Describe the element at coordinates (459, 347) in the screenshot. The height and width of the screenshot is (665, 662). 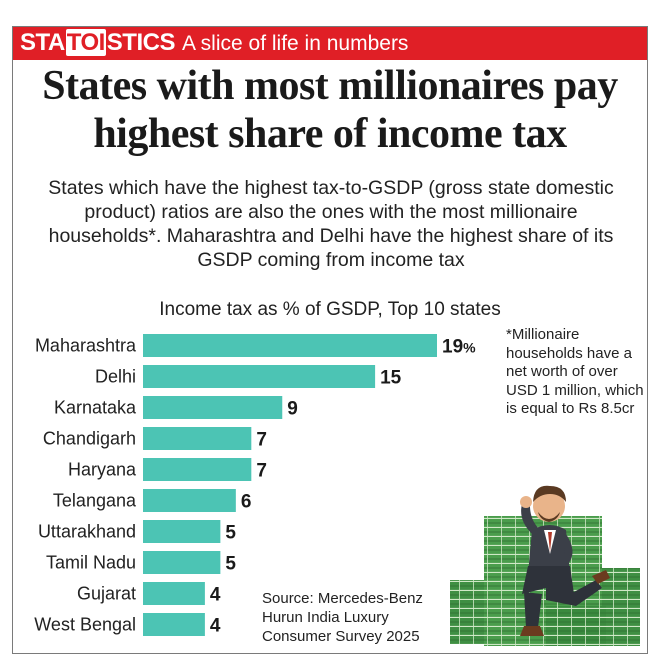
I see `value-label: 19%` at that location.